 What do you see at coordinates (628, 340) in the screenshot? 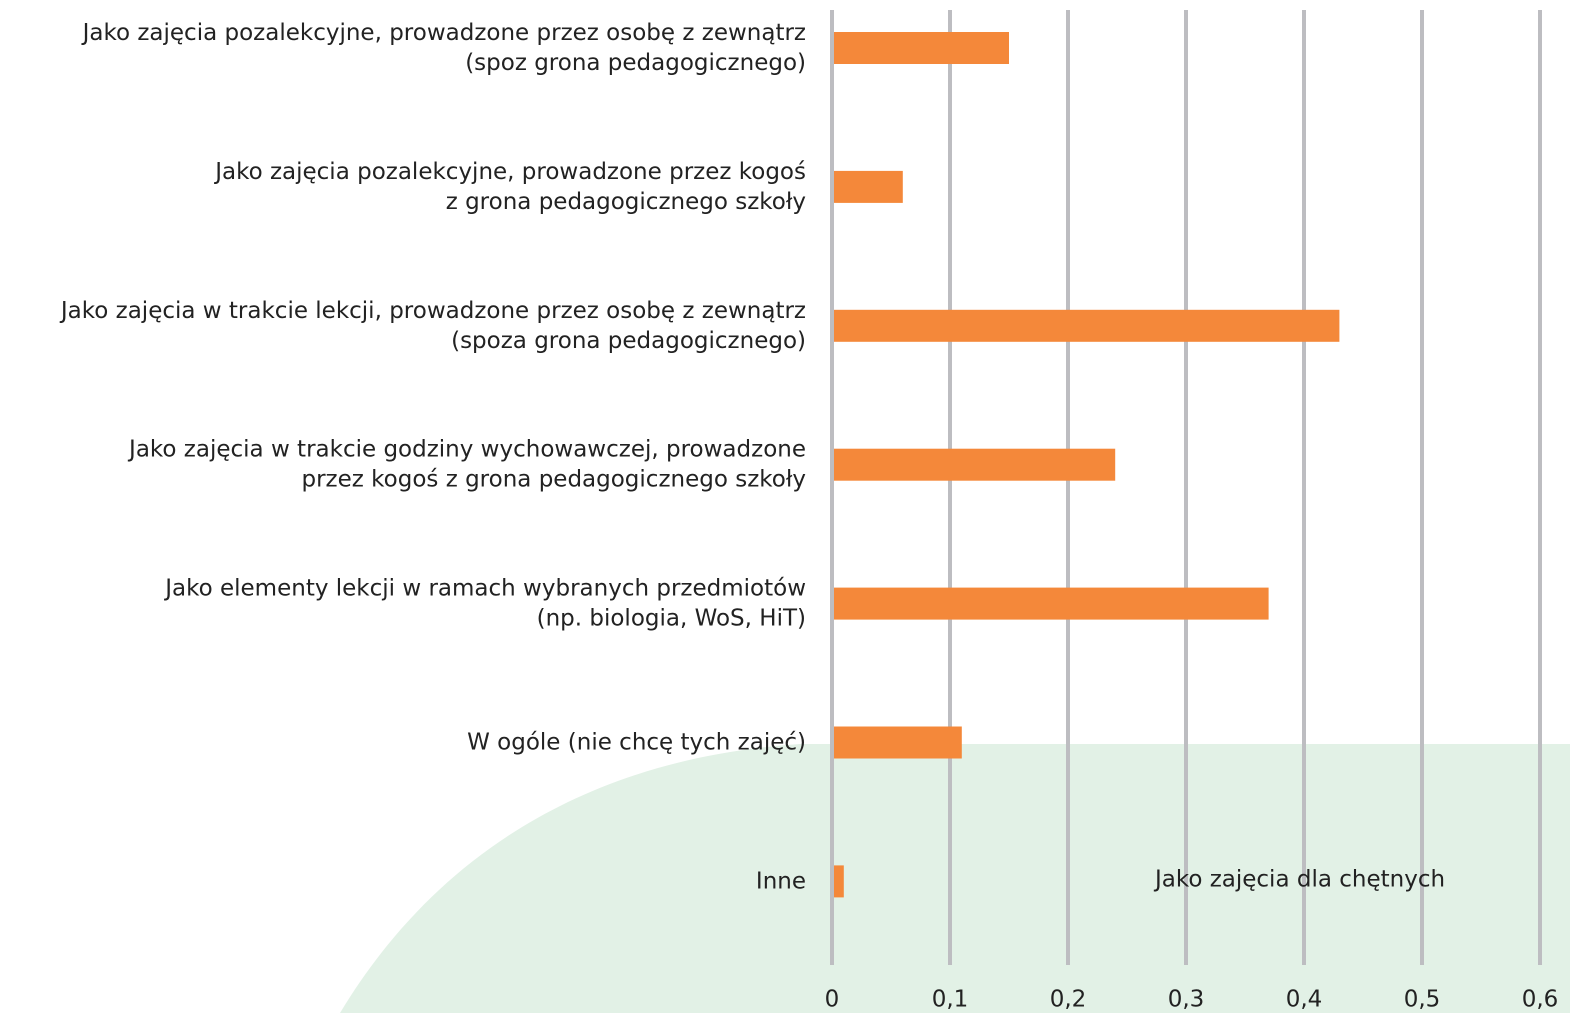
I see `label-line: (spoza grona pedagogicznego)` at bounding box center [628, 340].